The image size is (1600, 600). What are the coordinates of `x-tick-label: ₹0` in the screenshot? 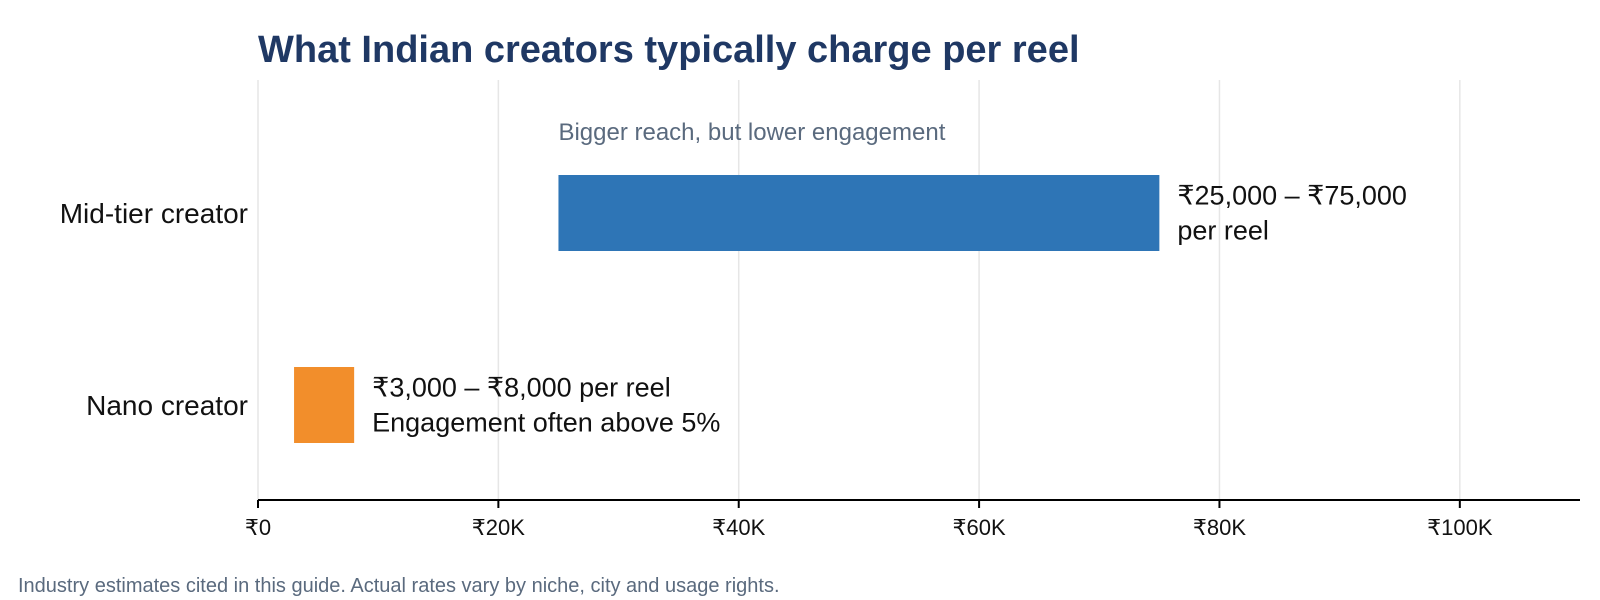 It's located at (258, 527).